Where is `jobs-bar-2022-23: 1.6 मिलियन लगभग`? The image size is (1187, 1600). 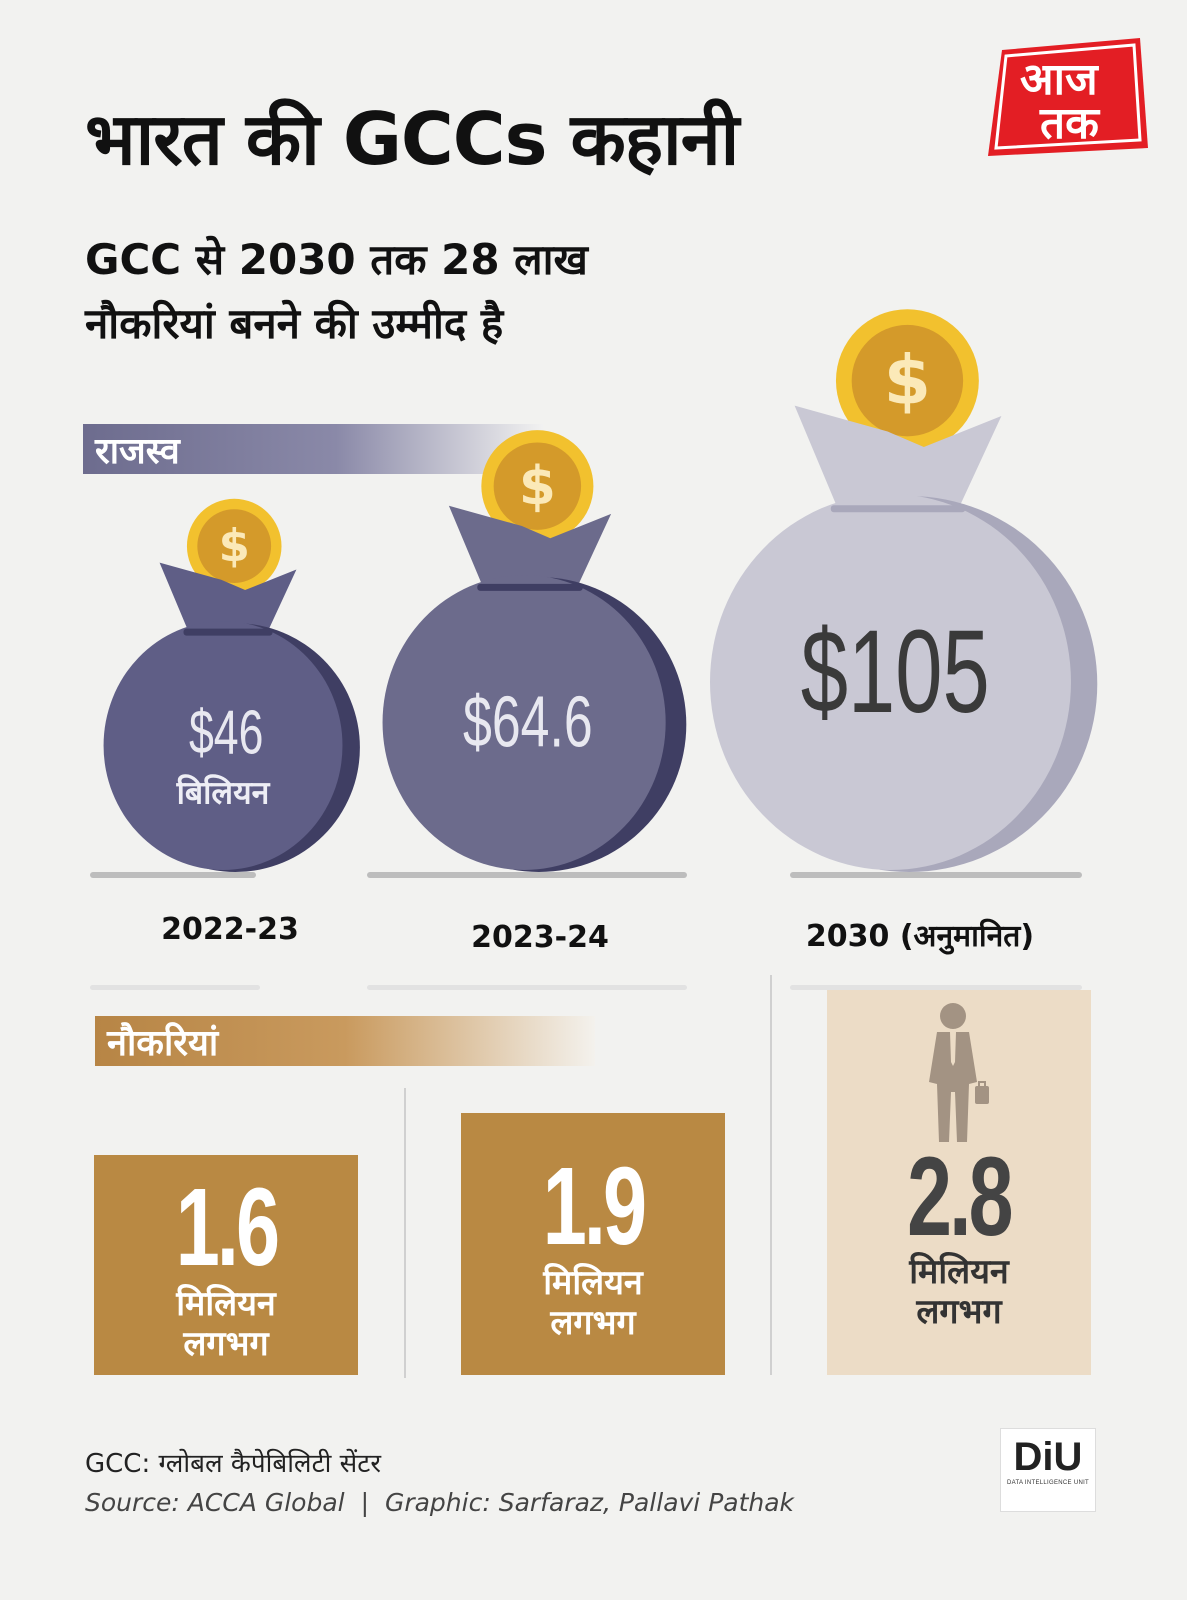
jobs-bar-2022-23: 1.6 मिलियन लगभग is located at coordinates (226, 1265).